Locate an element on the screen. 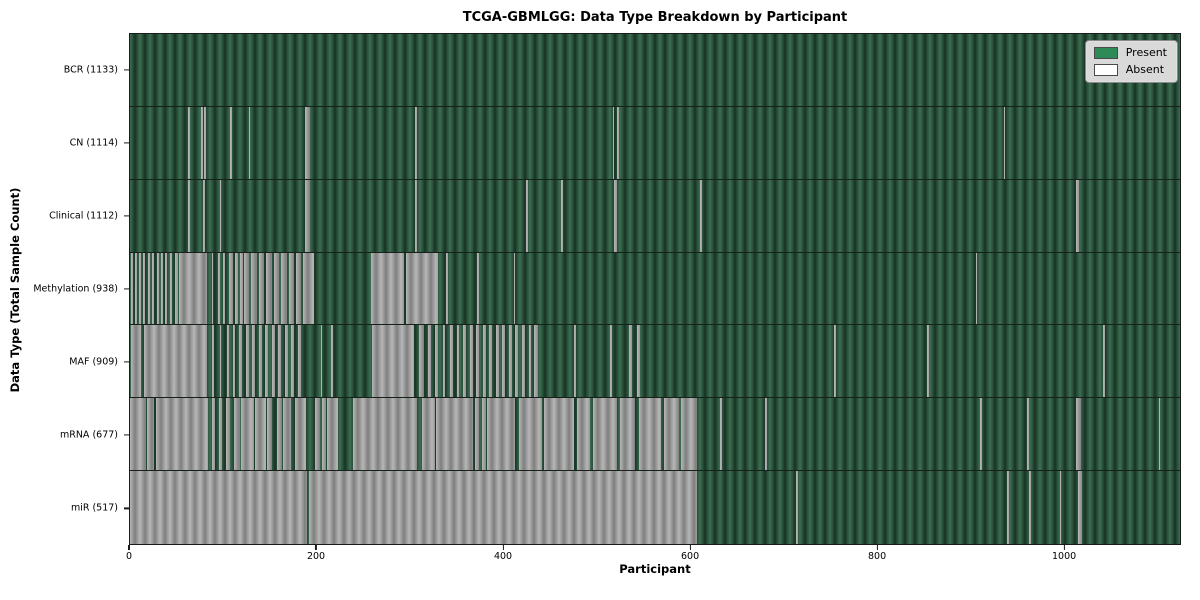 The image size is (1200, 600). x-tick-800: 800 is located at coordinates (877, 553).